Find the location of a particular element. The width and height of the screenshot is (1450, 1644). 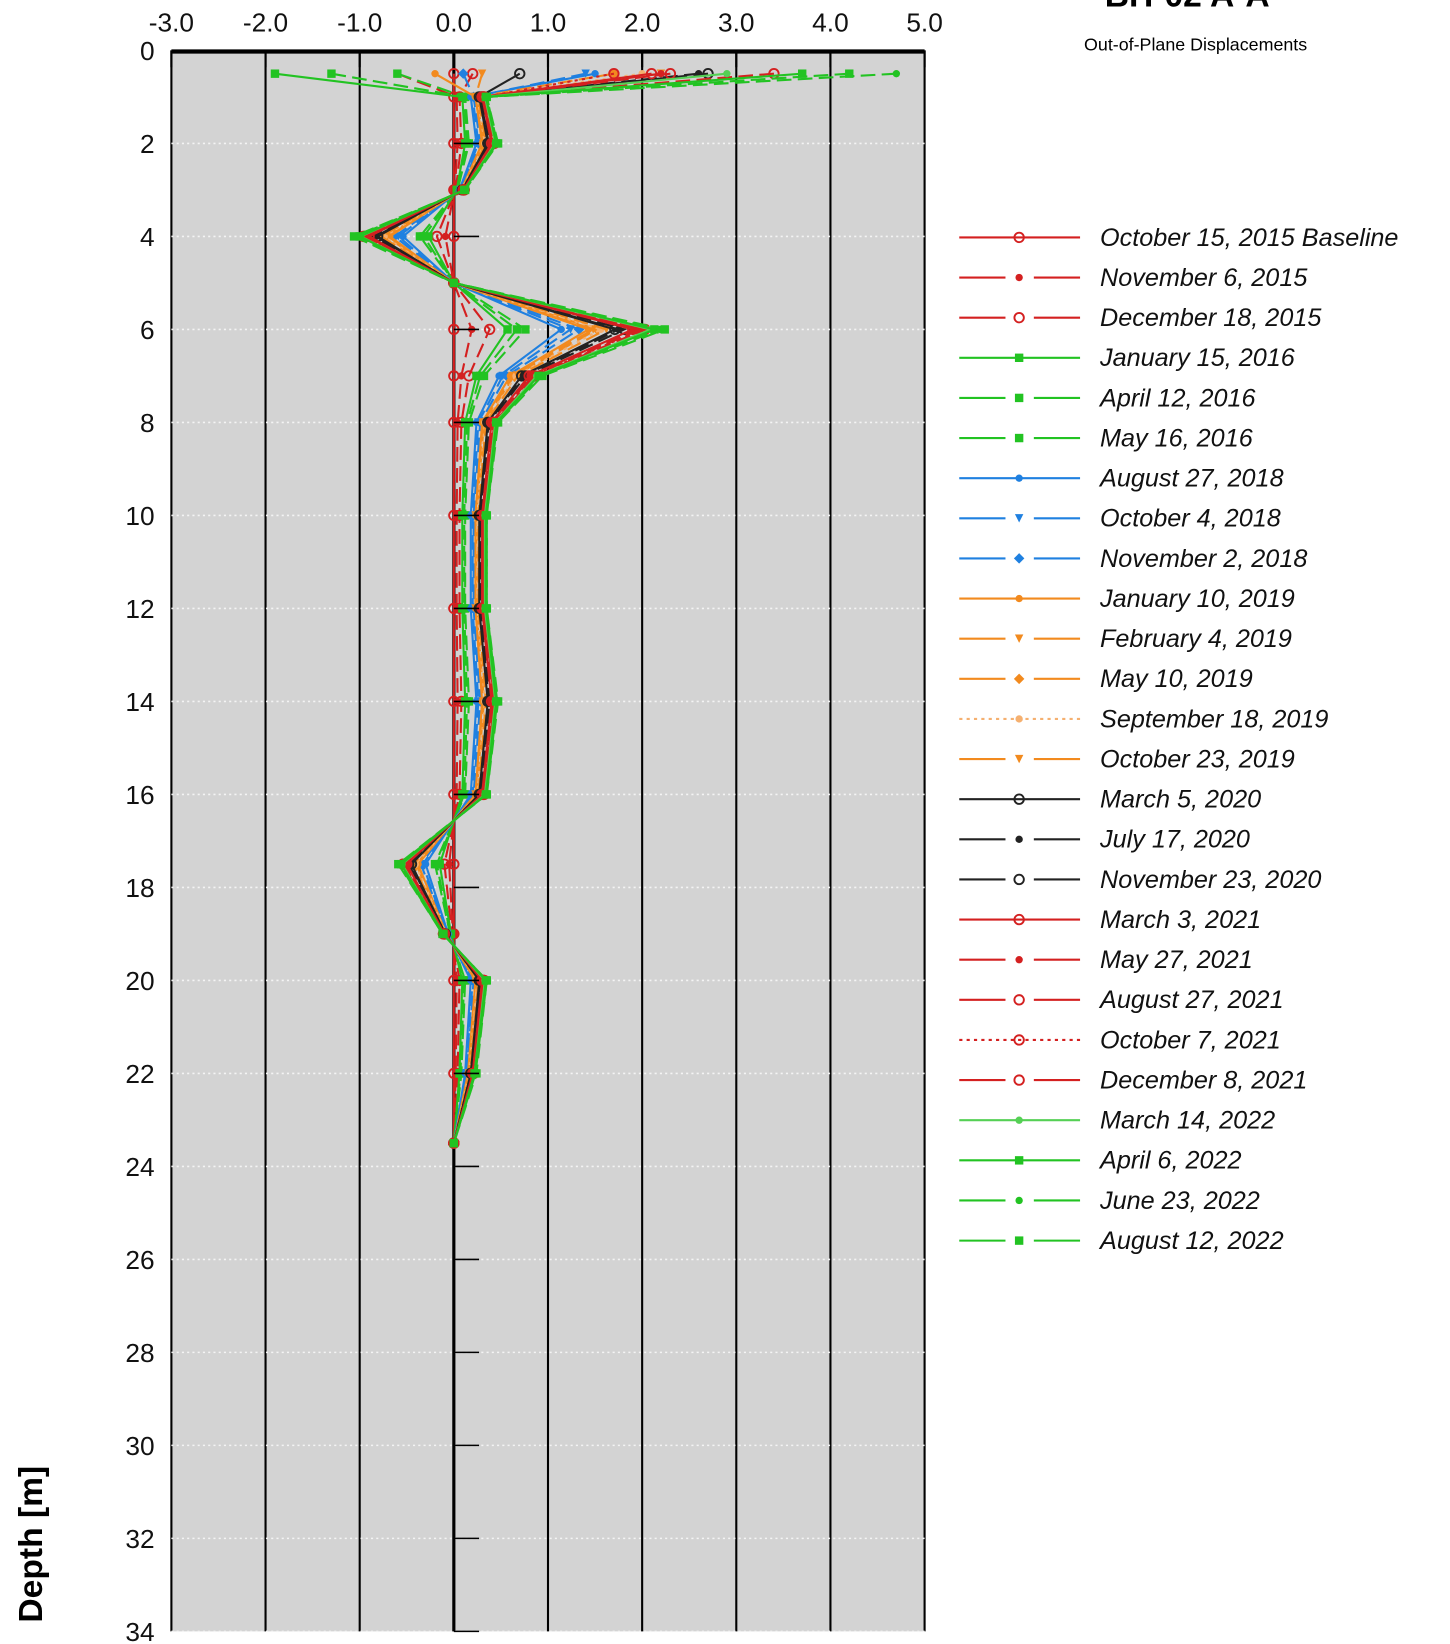

x-tick-label: -3.0 is located at coordinates (171, 23).